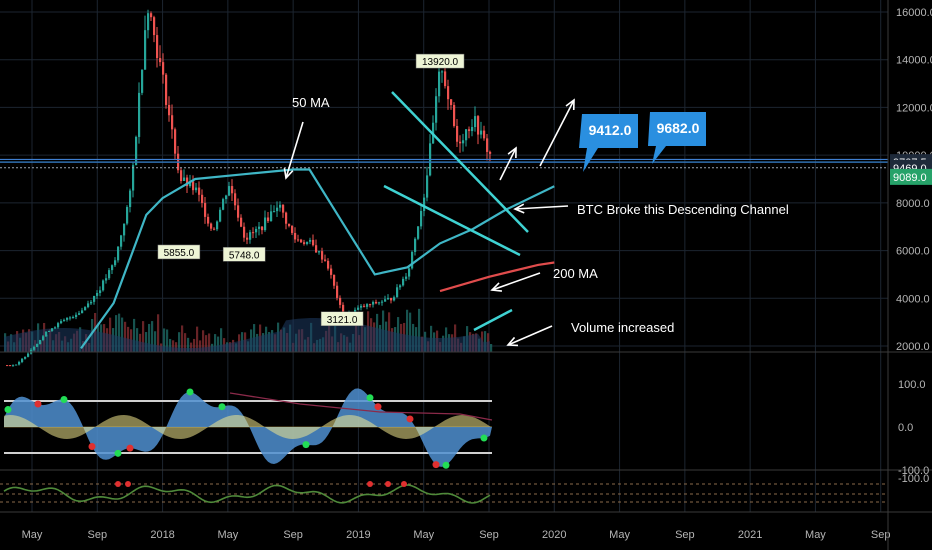  I want to click on ma50-arrow, so click(294, 150).